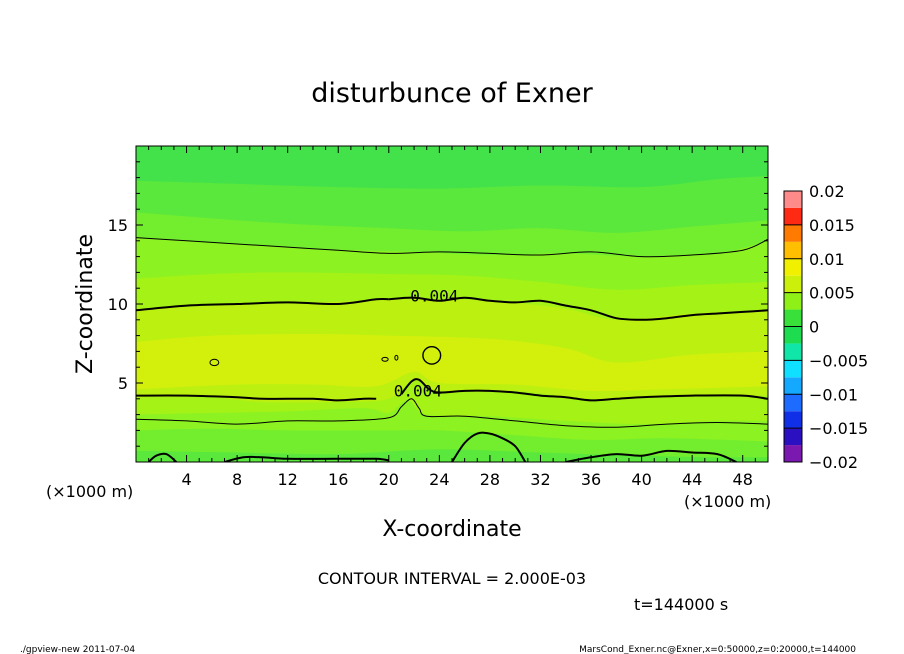 The height and width of the screenshot is (654, 904). I want to click on contour-label-0: 0.004, so click(434, 296).